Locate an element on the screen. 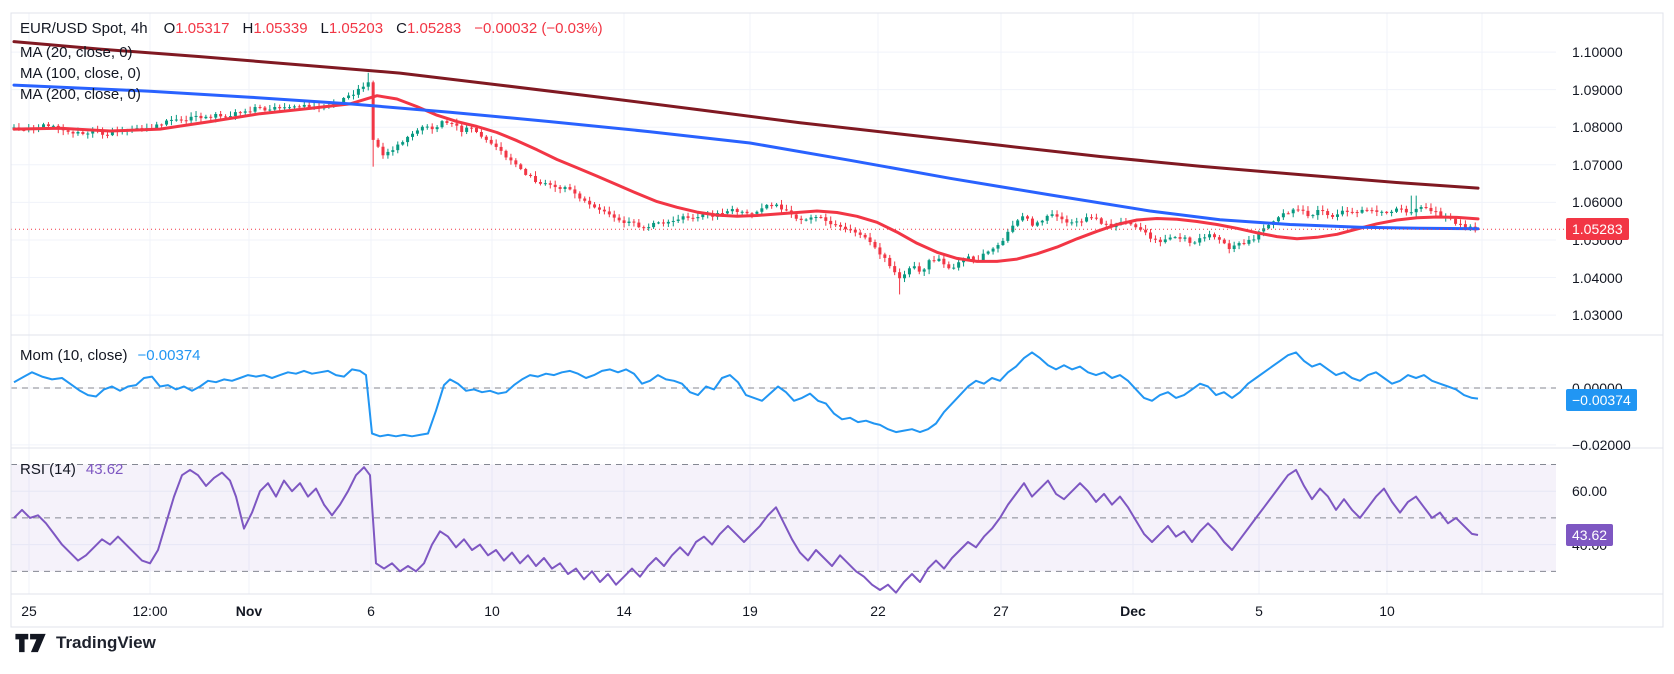 Image resolution: width=1674 pixels, height=674 pixels. time-axis: 25 12:00 Nov 6 10 14 19 22 27 Dec 5 10 is located at coordinates (783, 610).